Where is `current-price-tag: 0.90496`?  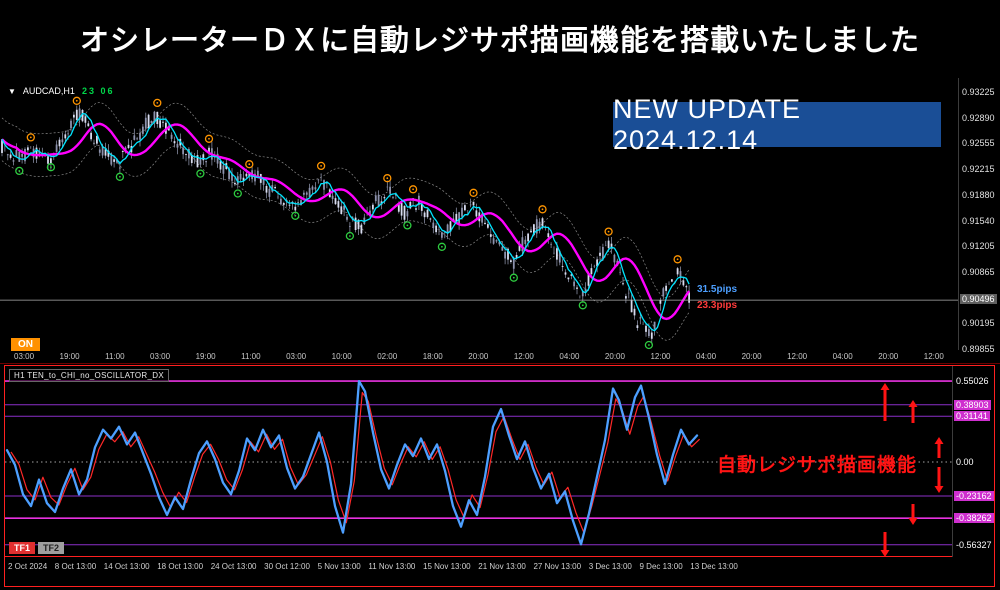 current-price-tag: 0.90496 is located at coordinates (978, 299).